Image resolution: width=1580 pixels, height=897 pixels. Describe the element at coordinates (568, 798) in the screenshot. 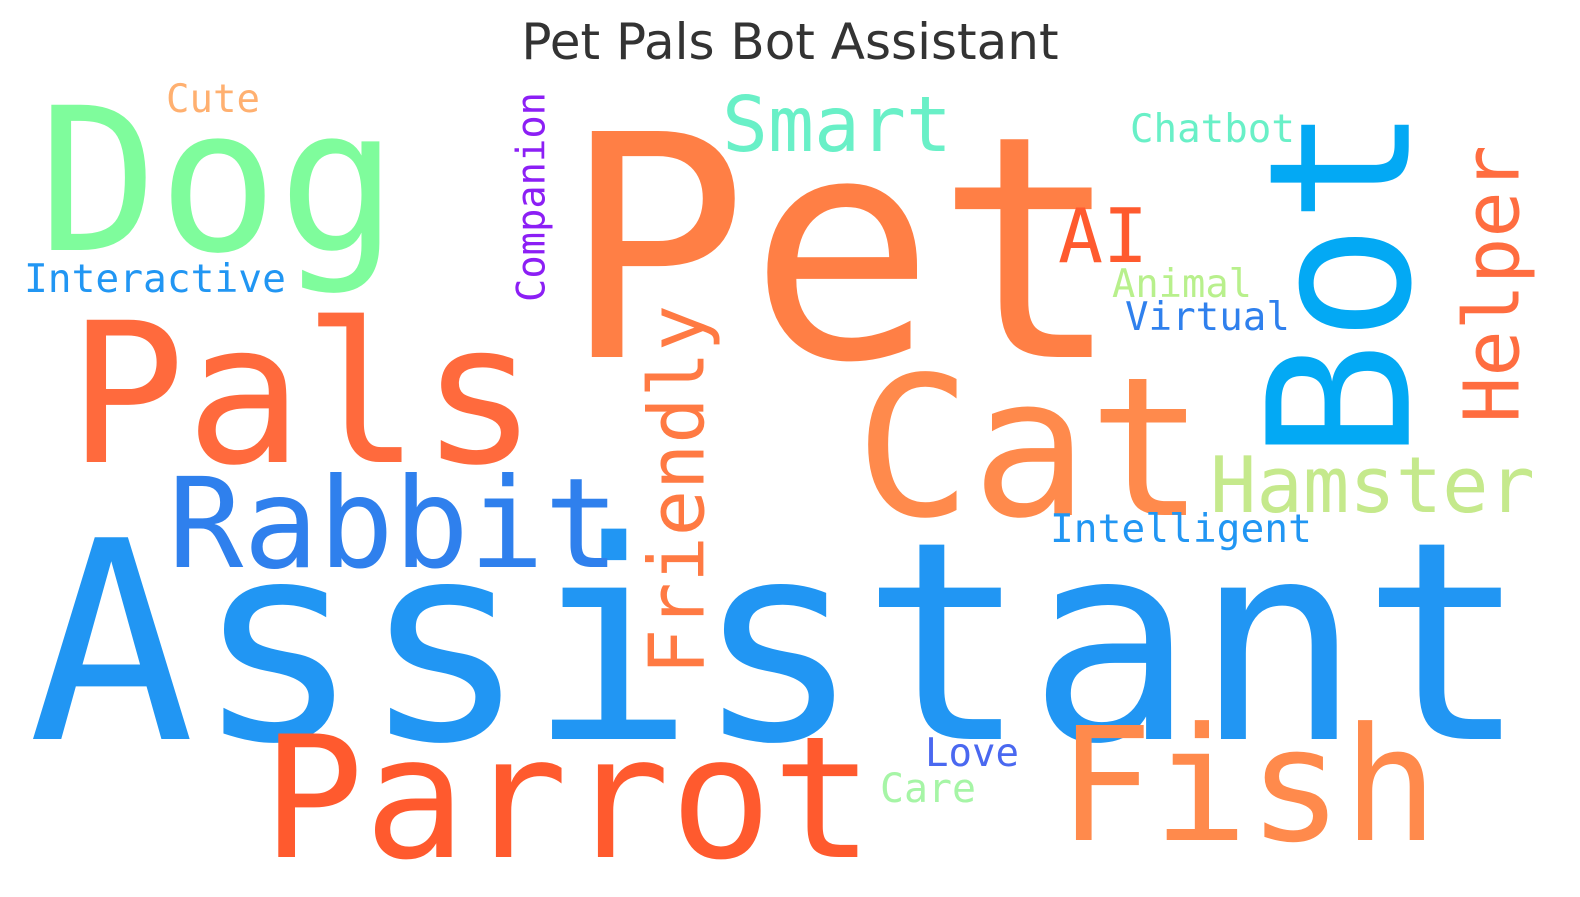

I see `word-parrot: Parrot` at that location.